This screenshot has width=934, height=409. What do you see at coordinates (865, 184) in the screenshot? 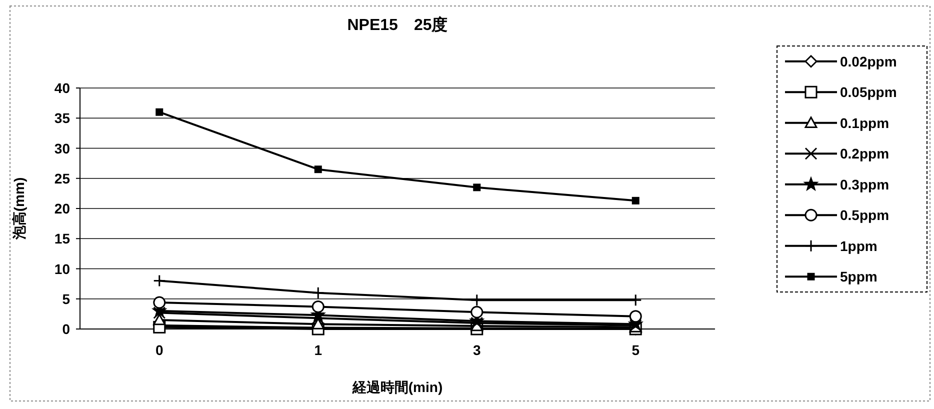
I see `legend-label: 0.3ppm` at bounding box center [865, 184].